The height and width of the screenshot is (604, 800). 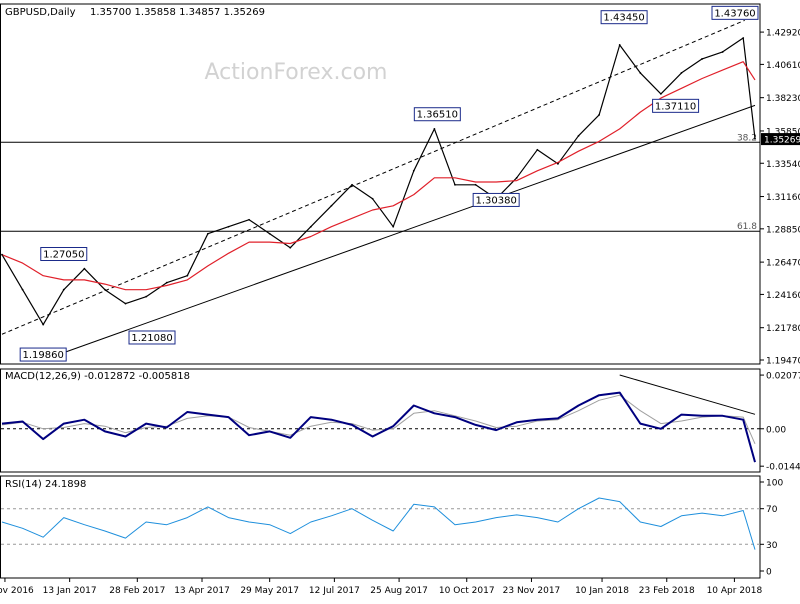 What do you see at coordinates (783, 34) in the screenshot?
I see `price-y-tick-label: 1.42920` at bounding box center [783, 34].